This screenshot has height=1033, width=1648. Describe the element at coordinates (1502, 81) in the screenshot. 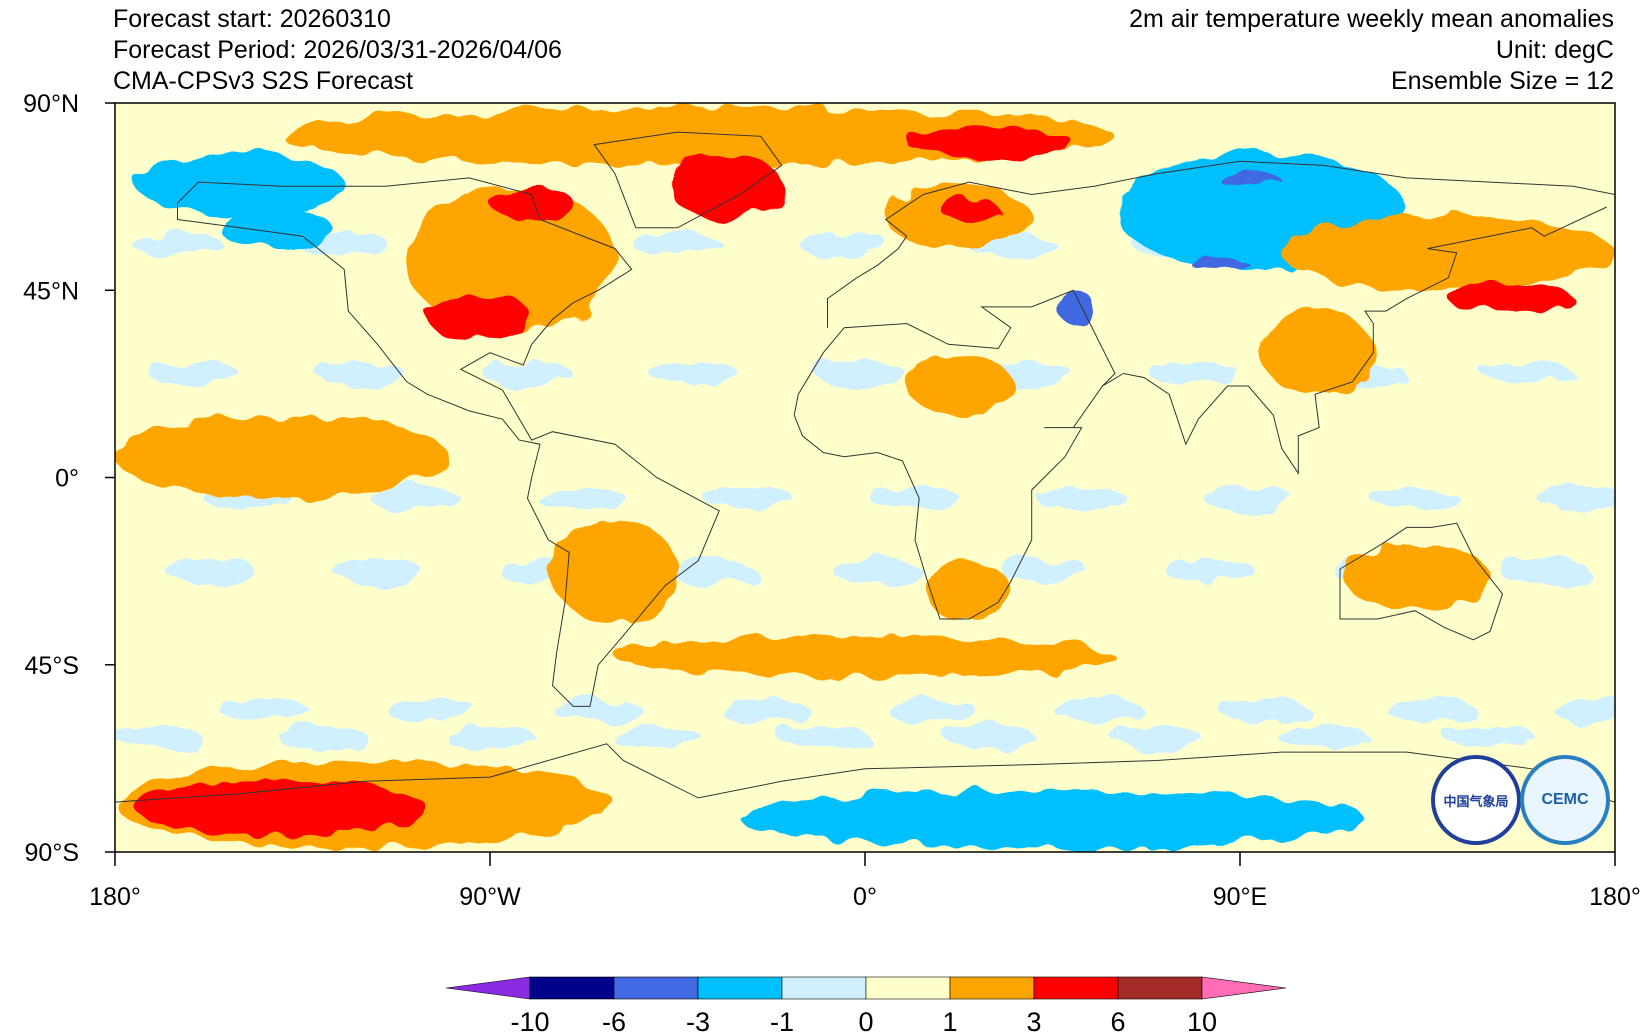

I see `ensemble-size-text: Ensemble Size = 12` at that location.